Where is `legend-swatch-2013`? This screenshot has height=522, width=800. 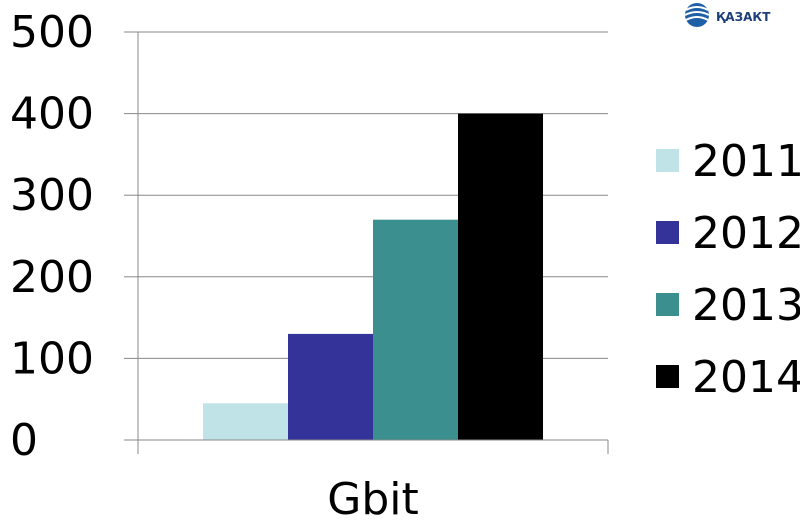 legend-swatch-2013 is located at coordinates (667, 304).